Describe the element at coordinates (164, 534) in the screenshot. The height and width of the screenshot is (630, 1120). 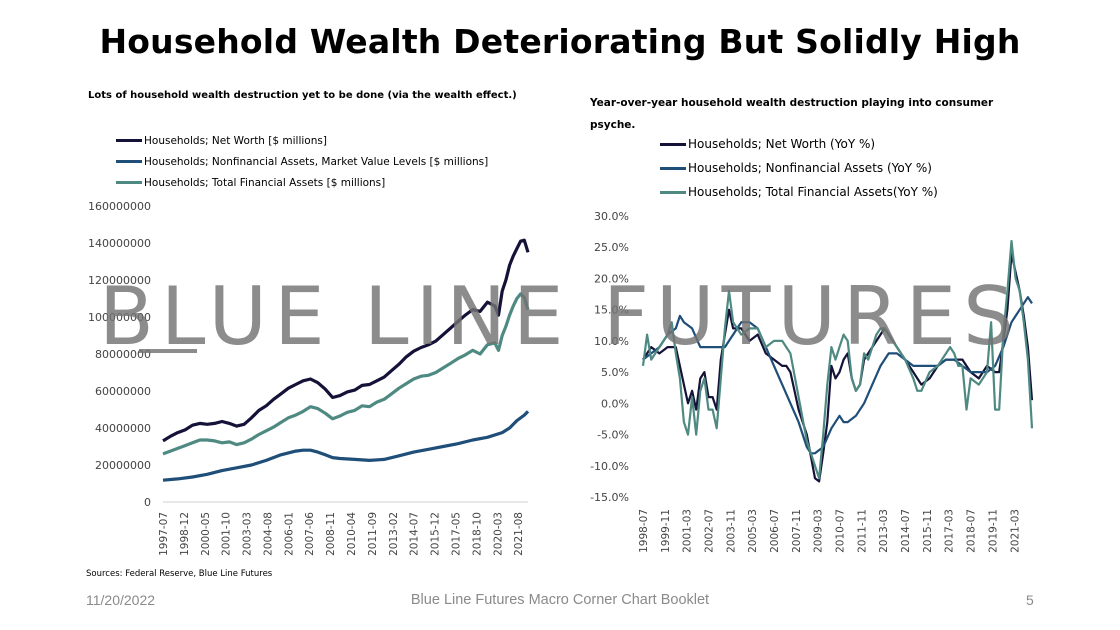
I see `x-tick-label: 1997-07` at that location.